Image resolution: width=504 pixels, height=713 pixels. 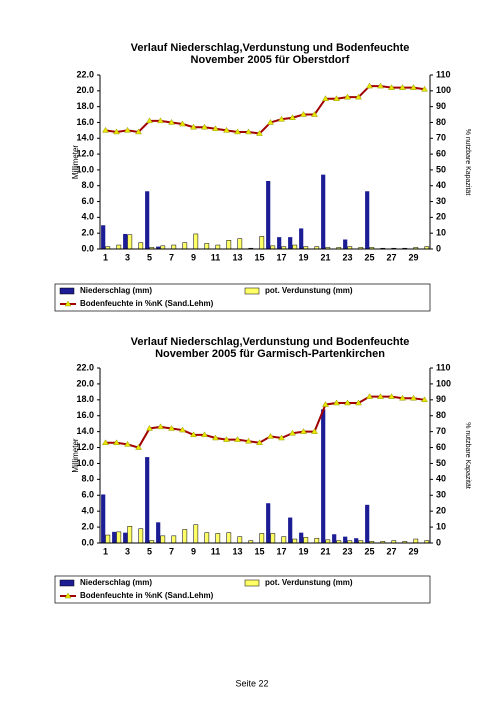 I want to click on y-tick-label: 4.0, so click(x=87, y=511).